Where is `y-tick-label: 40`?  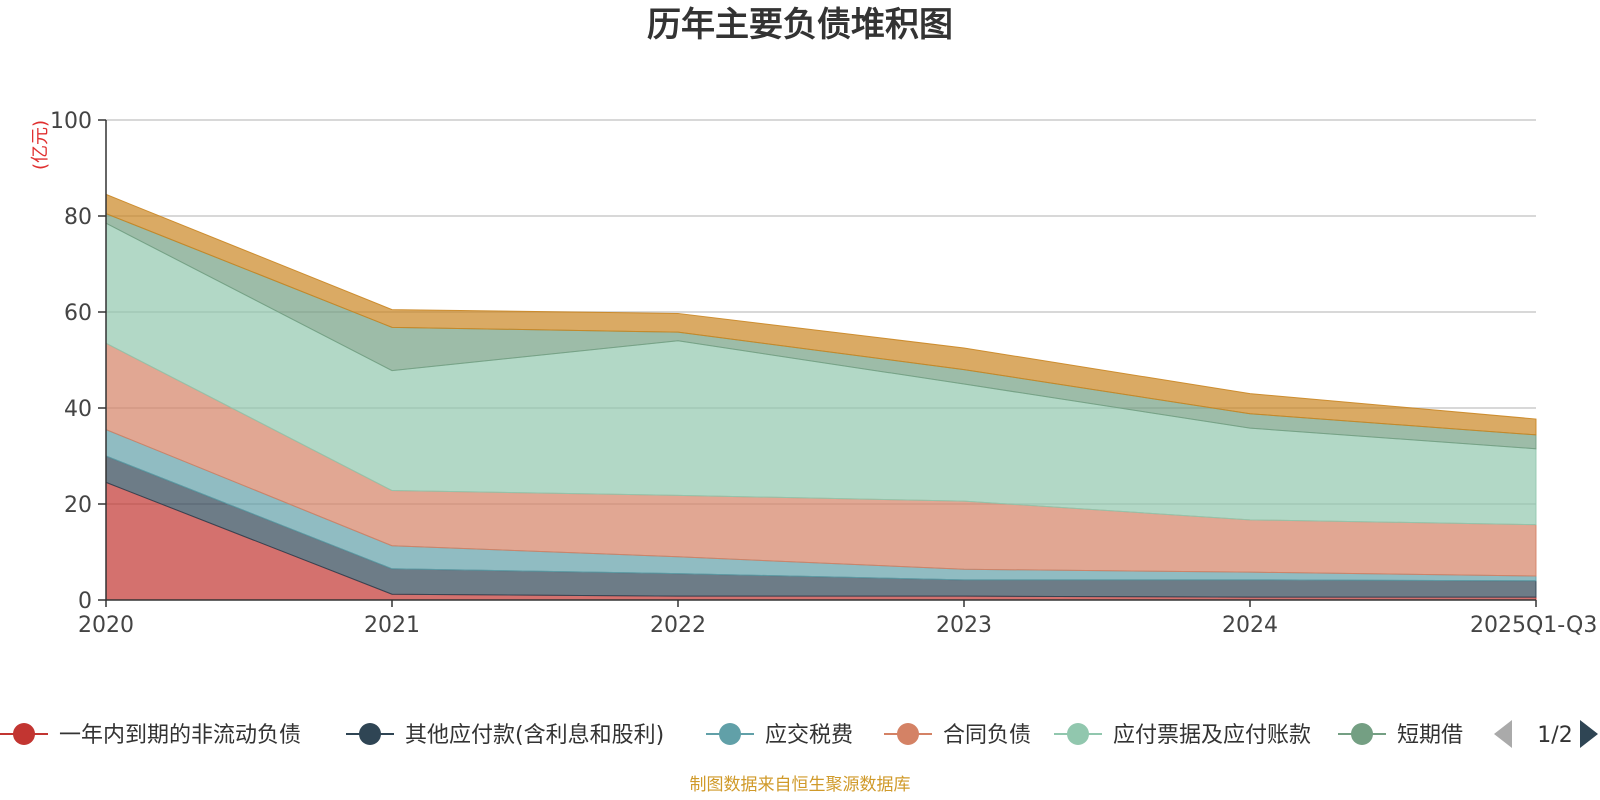
y-tick-label: 40 is located at coordinates (78, 409).